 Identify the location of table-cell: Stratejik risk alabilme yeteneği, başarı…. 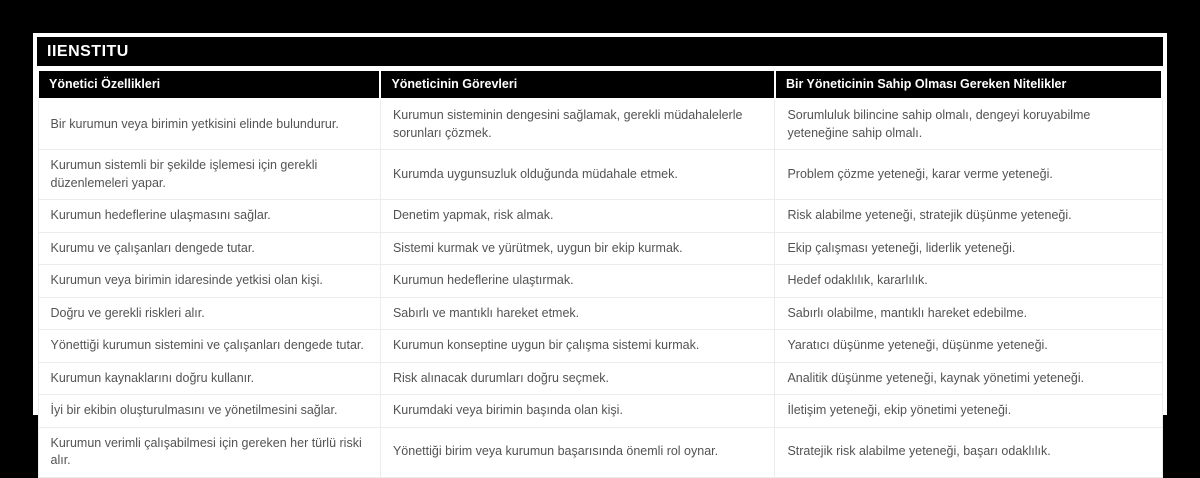
(968, 452).